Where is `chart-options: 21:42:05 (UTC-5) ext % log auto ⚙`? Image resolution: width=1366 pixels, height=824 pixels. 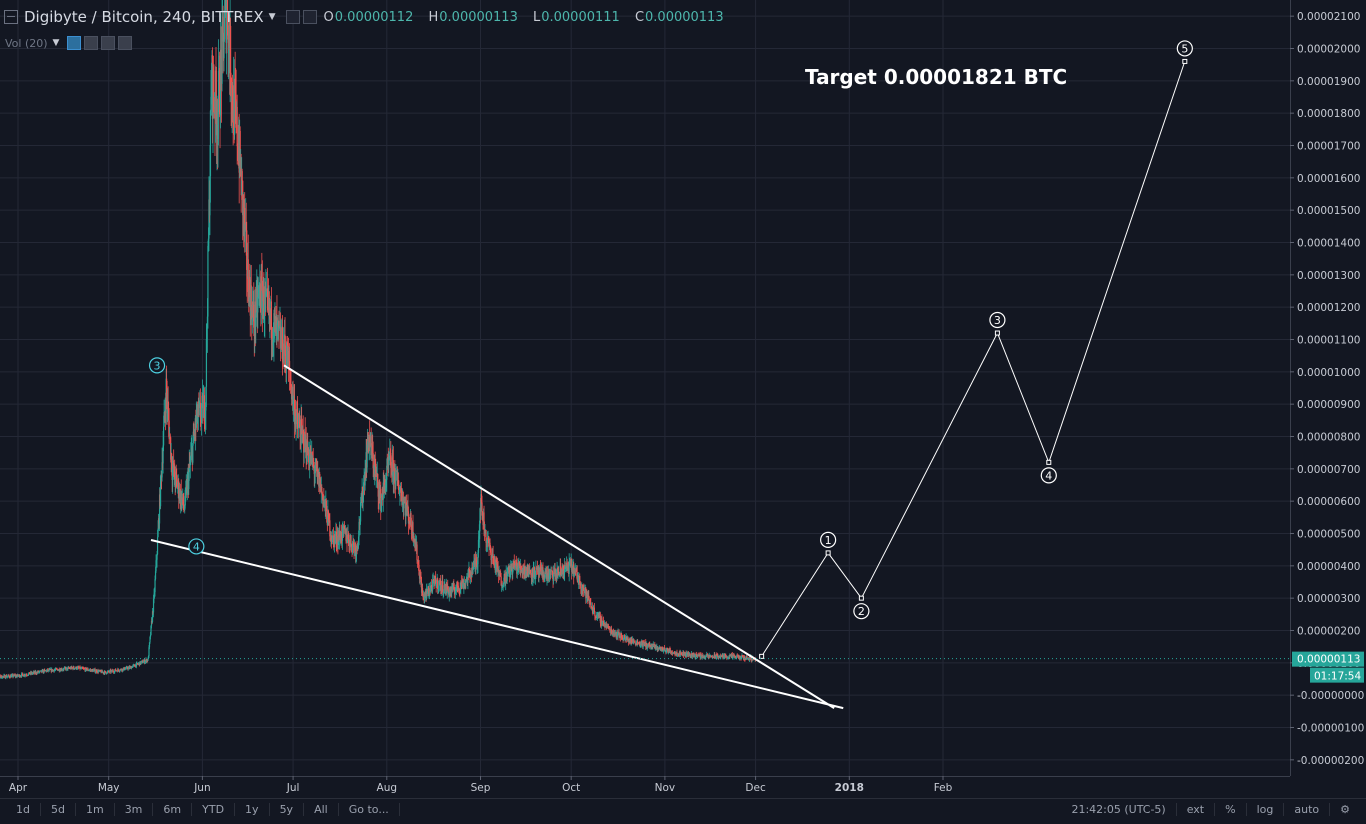
chart-options: 21:42:05 (UTC-5) ext % log auto ⚙ is located at coordinates (1210, 809).